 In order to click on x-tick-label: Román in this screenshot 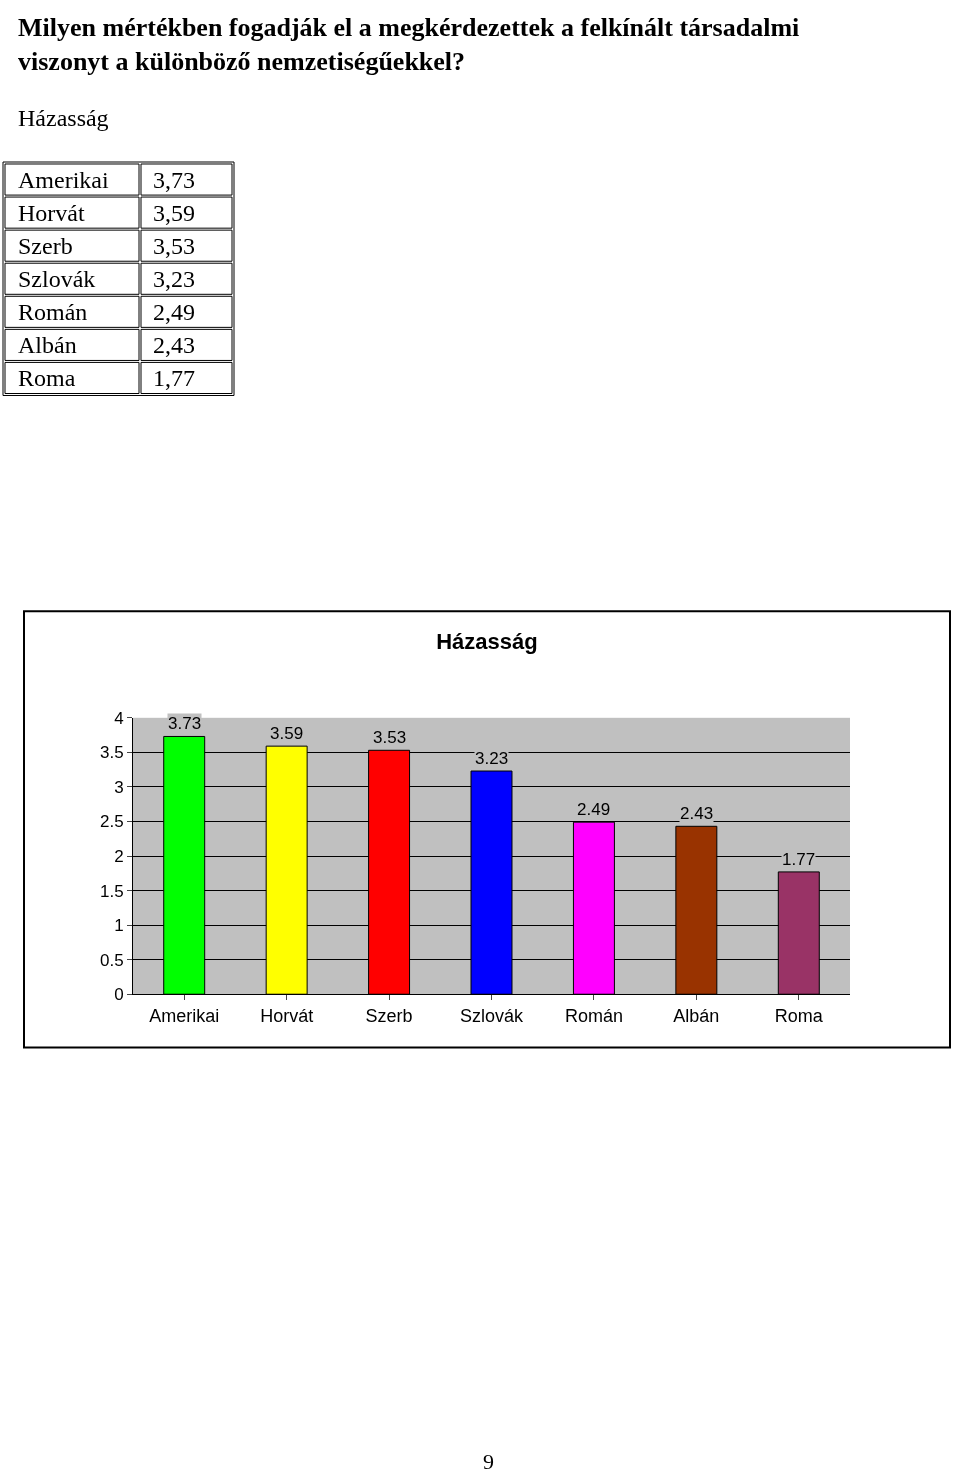, I will do `click(593, 1015)`.